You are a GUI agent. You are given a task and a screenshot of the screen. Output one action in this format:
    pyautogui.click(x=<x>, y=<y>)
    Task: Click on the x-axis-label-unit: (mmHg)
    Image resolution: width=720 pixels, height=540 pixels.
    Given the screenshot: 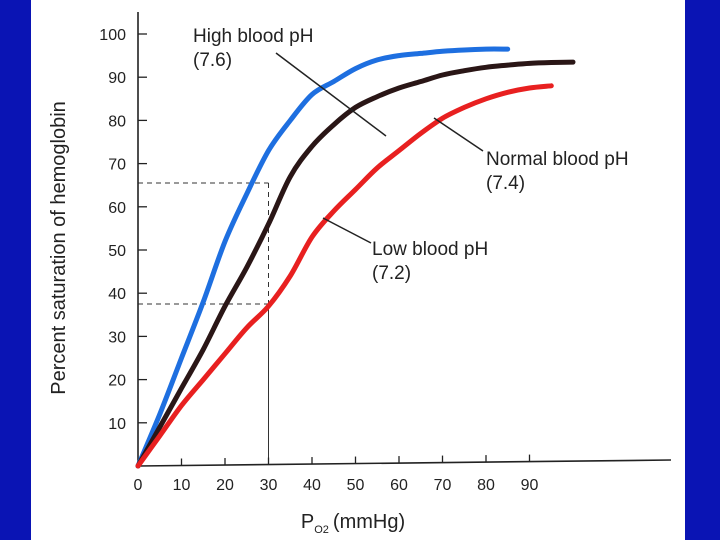 What is the action you would take?
    pyautogui.click(x=369, y=522)
    